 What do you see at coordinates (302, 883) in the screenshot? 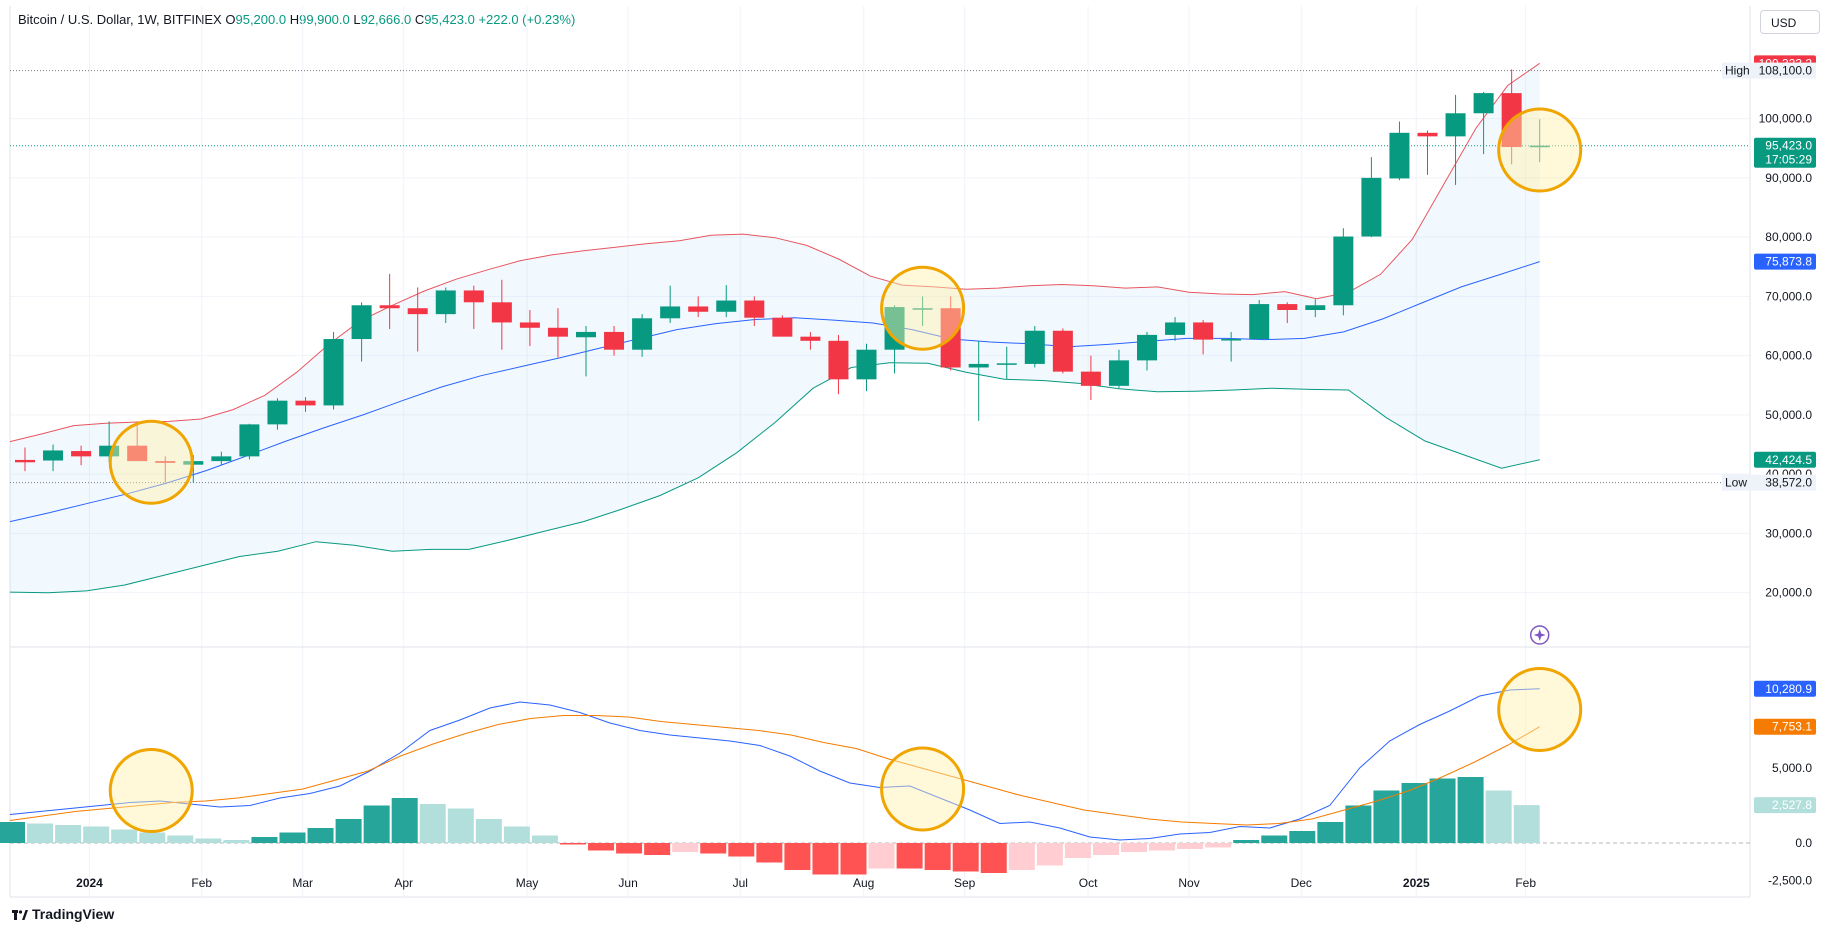
I see `time-axis-tick-label: Mar` at bounding box center [302, 883].